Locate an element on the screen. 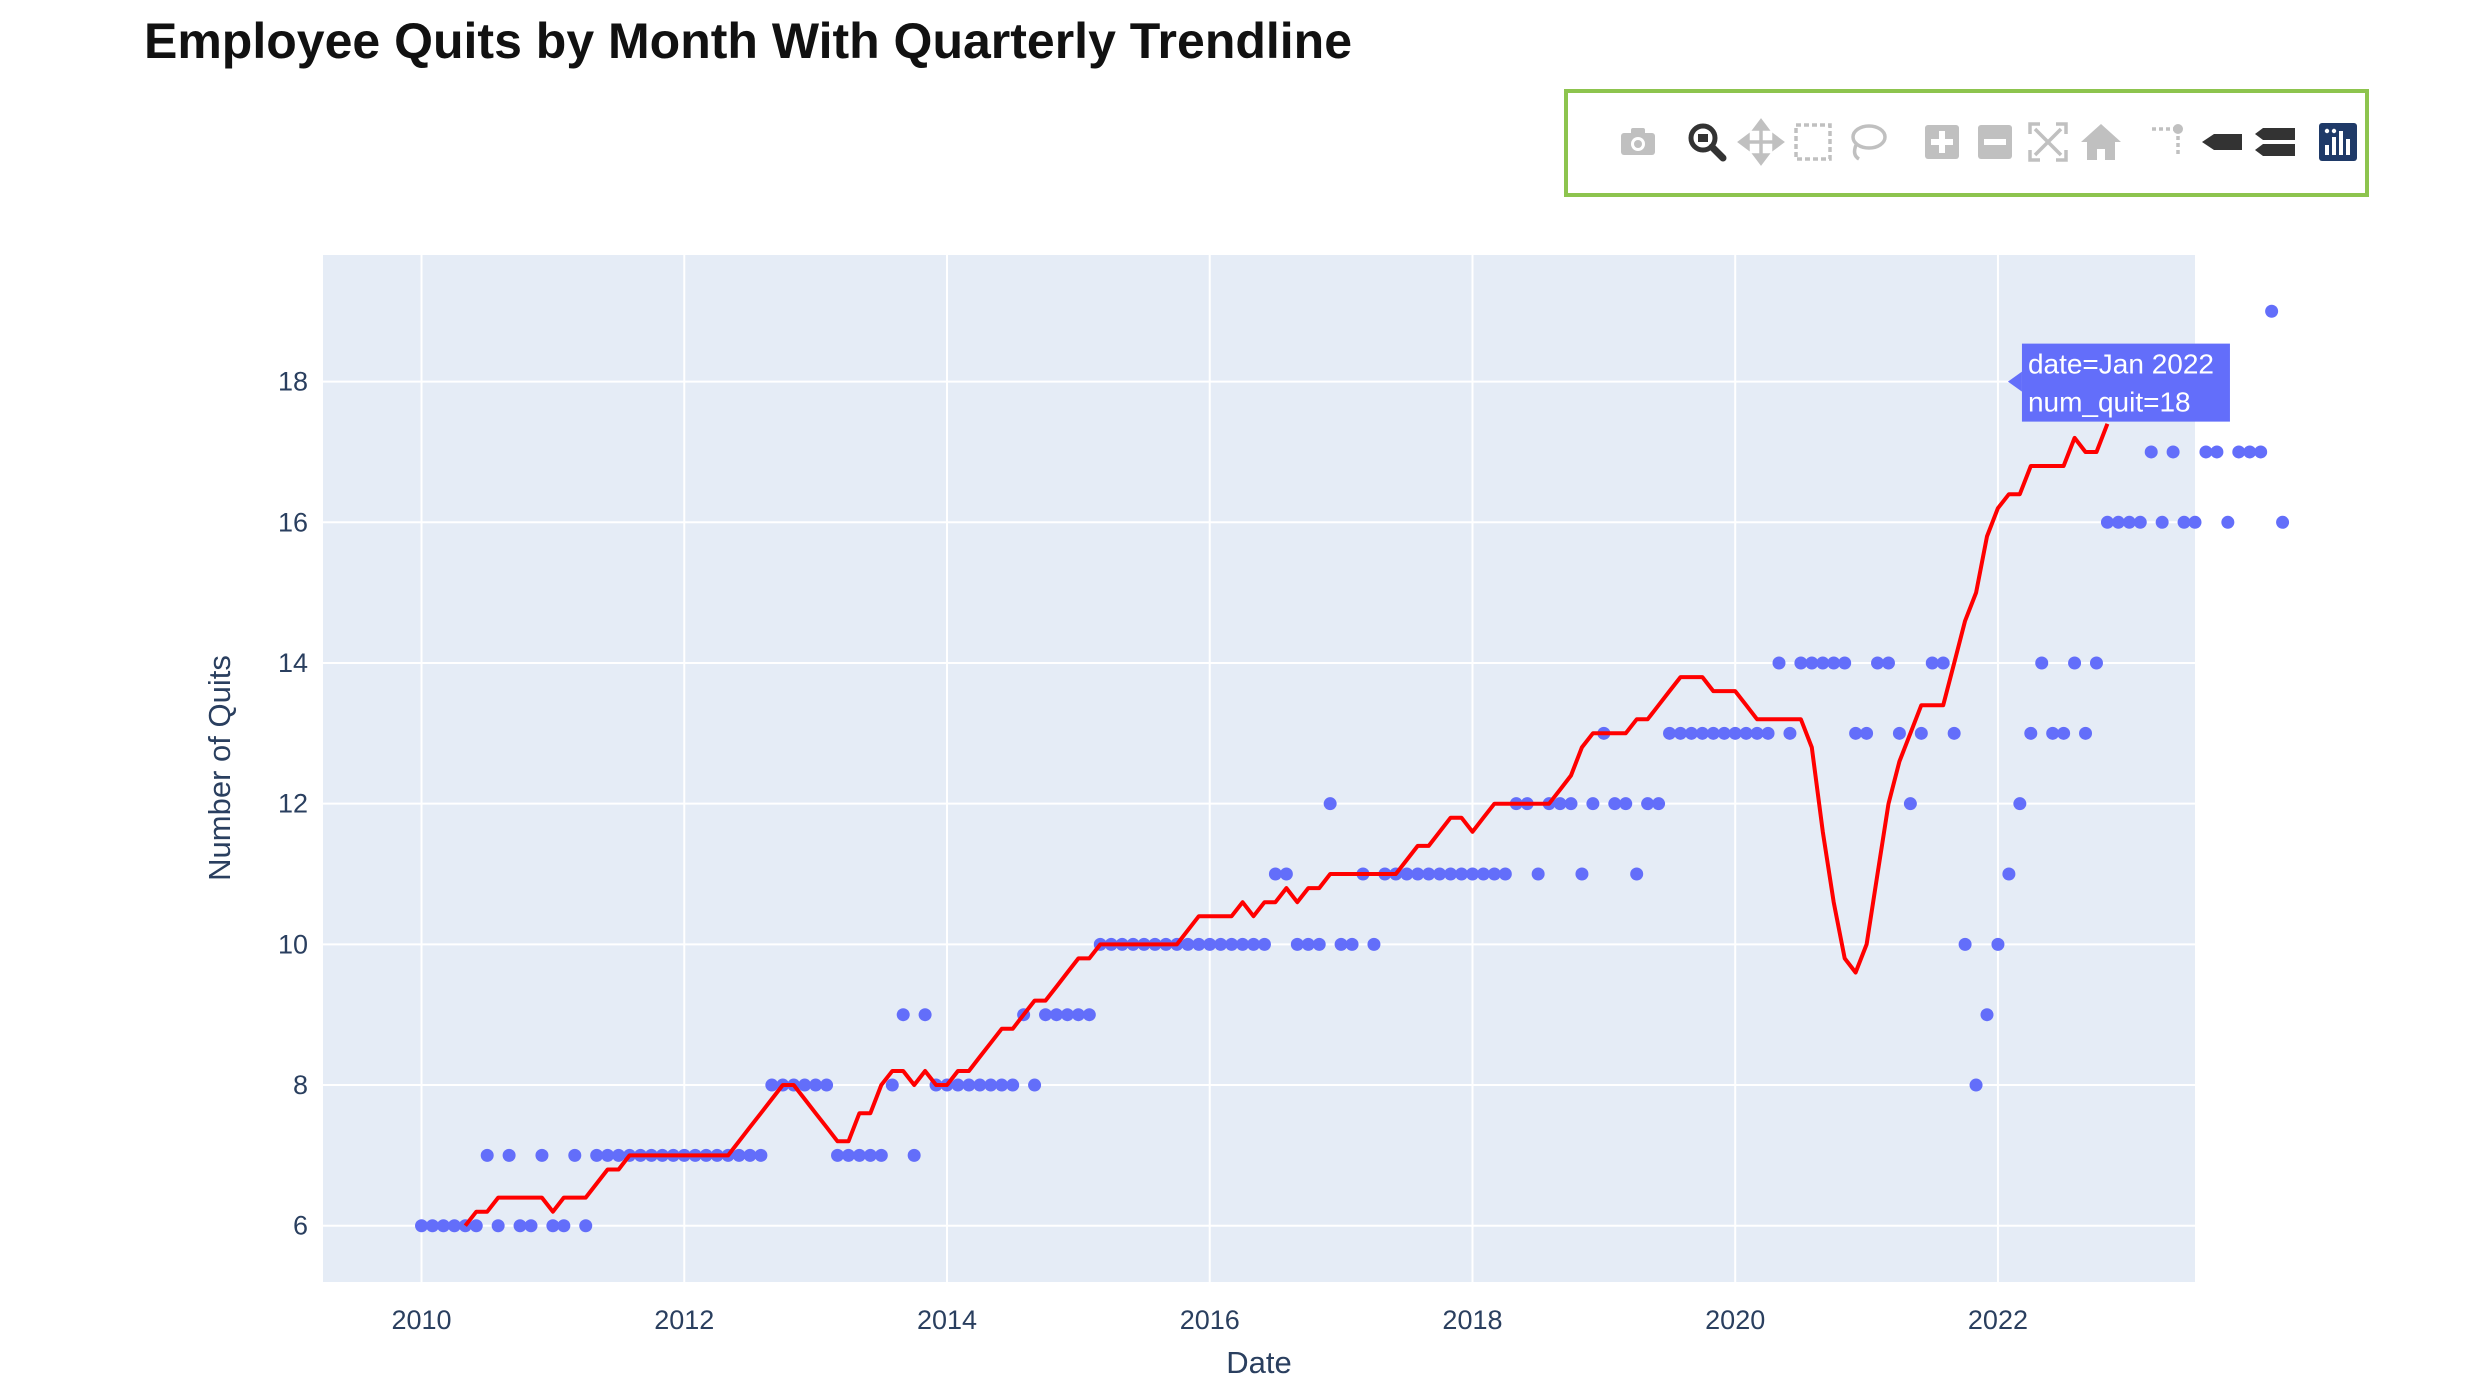 The height and width of the screenshot is (1397, 2468). zoom-out-icon is located at coordinates (1995, 142).